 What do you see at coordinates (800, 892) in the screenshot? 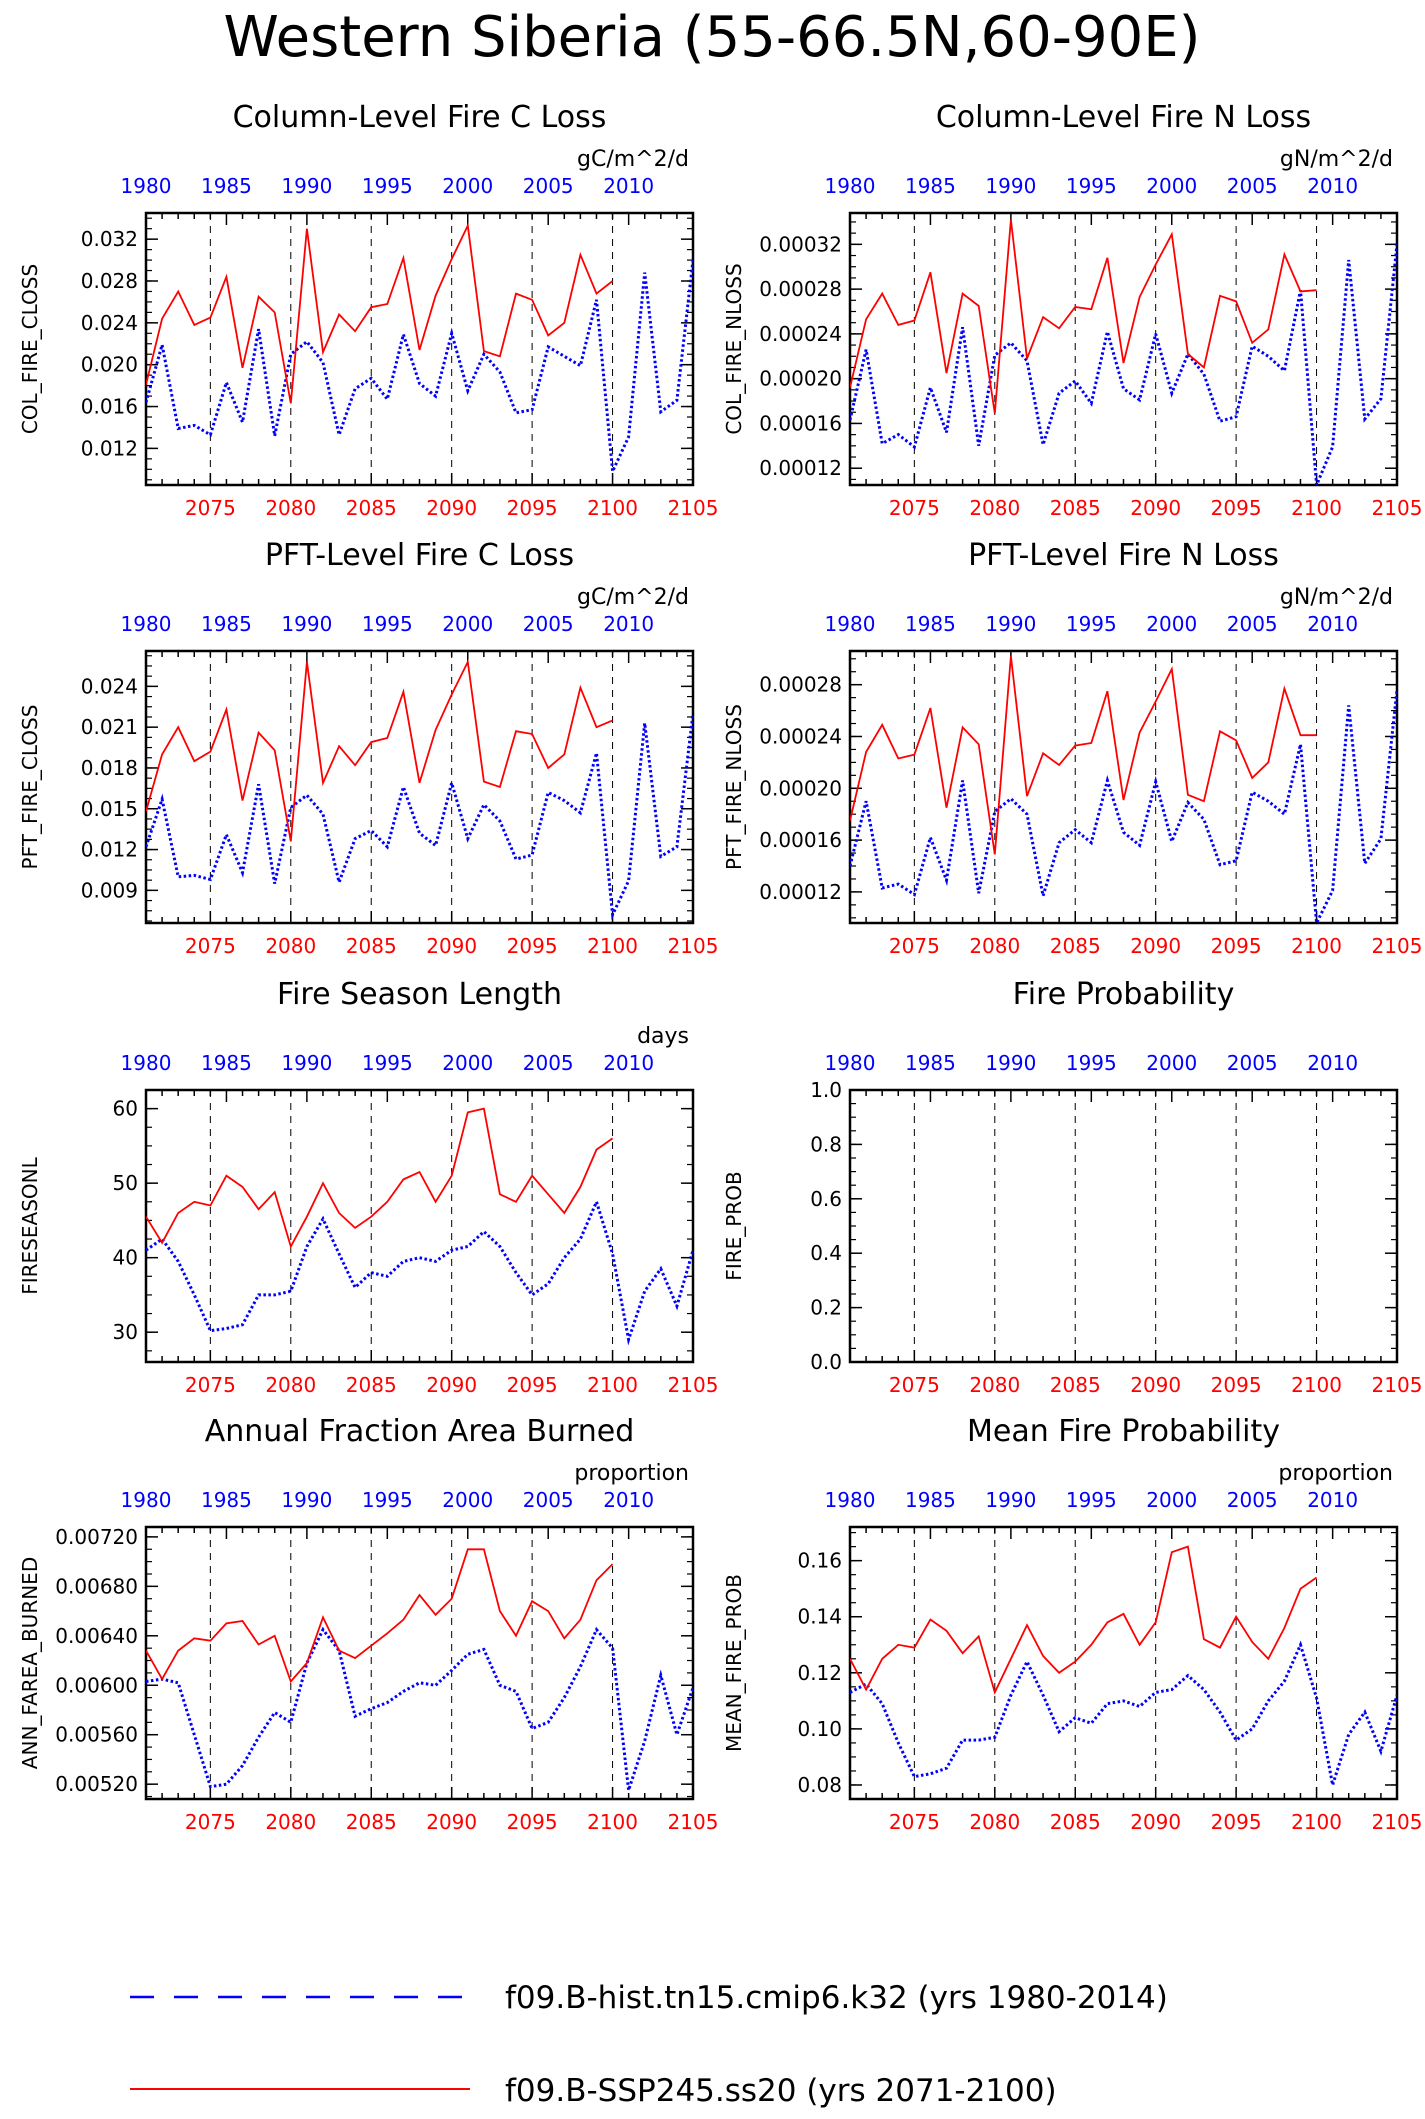
I see `y-tick-label: 0.00012` at bounding box center [800, 892].